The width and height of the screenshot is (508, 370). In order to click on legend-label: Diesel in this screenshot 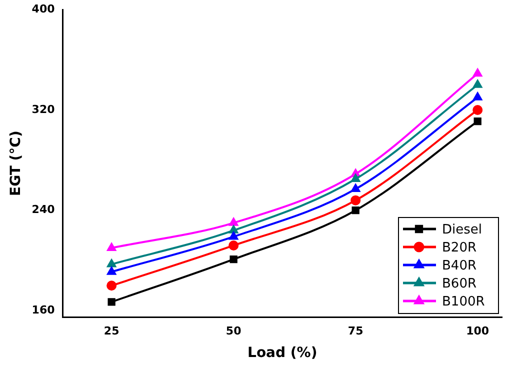, I will do `click(462, 230)`.